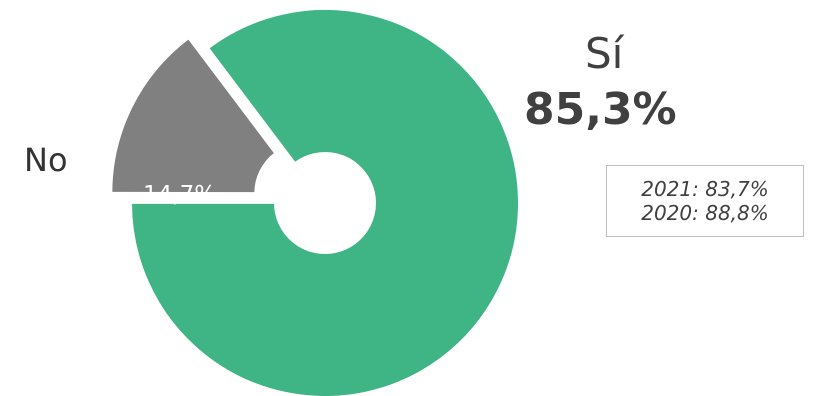  What do you see at coordinates (604, 53) in the screenshot?
I see `slice-label-si: Sí` at bounding box center [604, 53].